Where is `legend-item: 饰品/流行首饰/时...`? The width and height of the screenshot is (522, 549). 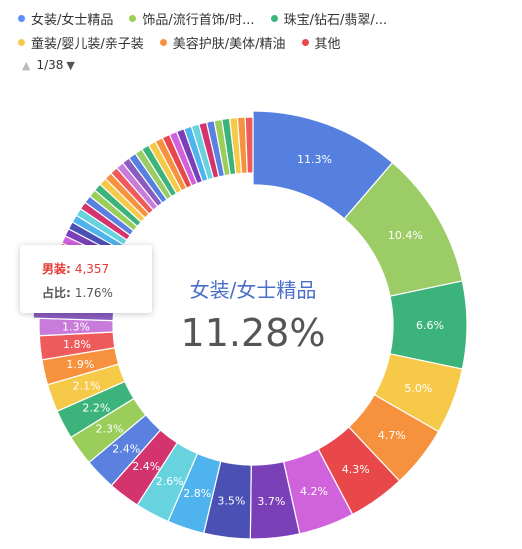
legend-item: 饰品/流行首饰/时... is located at coordinates (192, 18).